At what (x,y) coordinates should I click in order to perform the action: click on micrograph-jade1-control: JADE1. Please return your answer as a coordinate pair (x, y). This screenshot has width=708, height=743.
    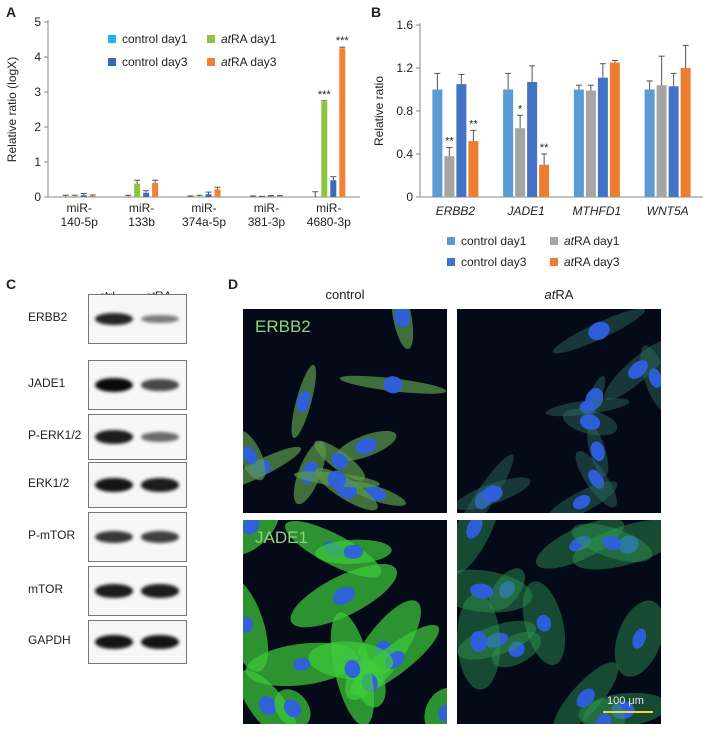
    Looking at the image, I should click on (345, 622).